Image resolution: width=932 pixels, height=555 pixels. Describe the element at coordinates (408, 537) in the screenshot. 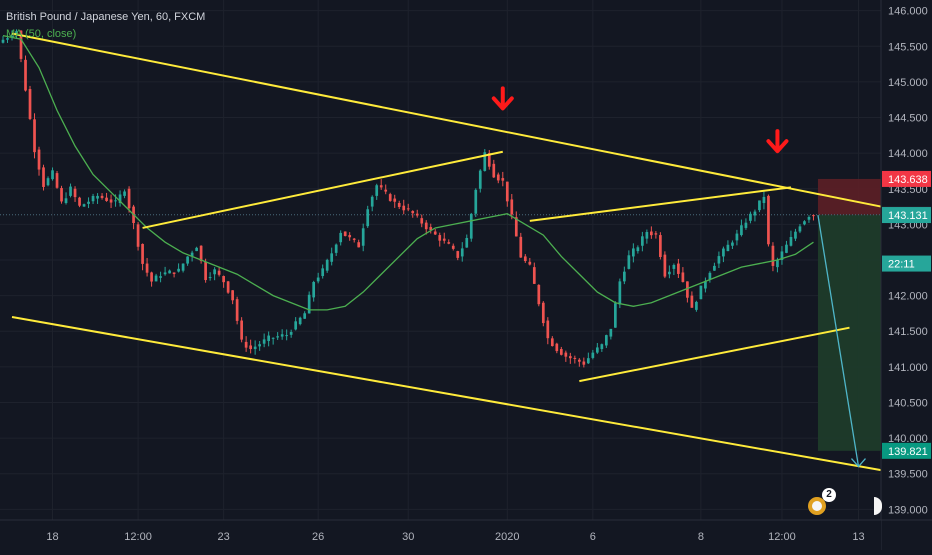

I see `time-tick-label: 30` at that location.